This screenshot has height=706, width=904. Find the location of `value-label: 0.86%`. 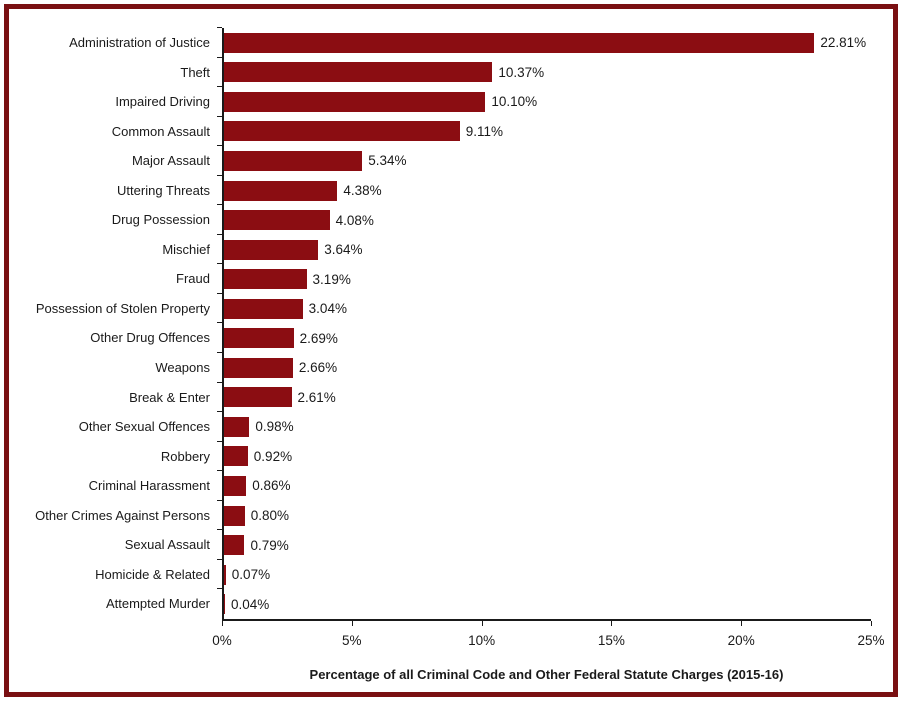

value-label: 0.86% is located at coordinates (271, 486).